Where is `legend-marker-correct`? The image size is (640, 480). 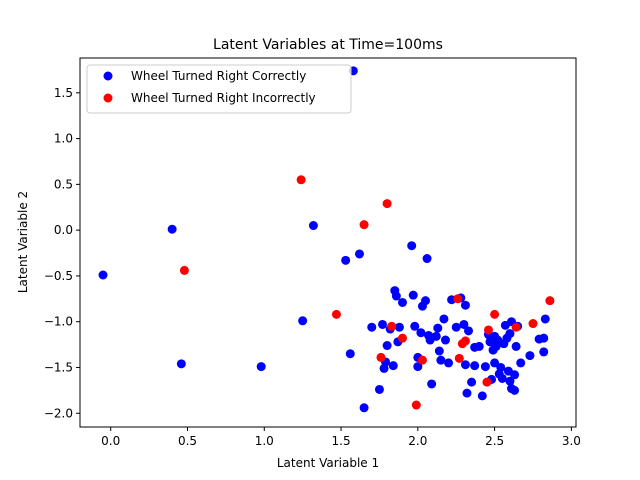 legend-marker-correct is located at coordinates (108, 76).